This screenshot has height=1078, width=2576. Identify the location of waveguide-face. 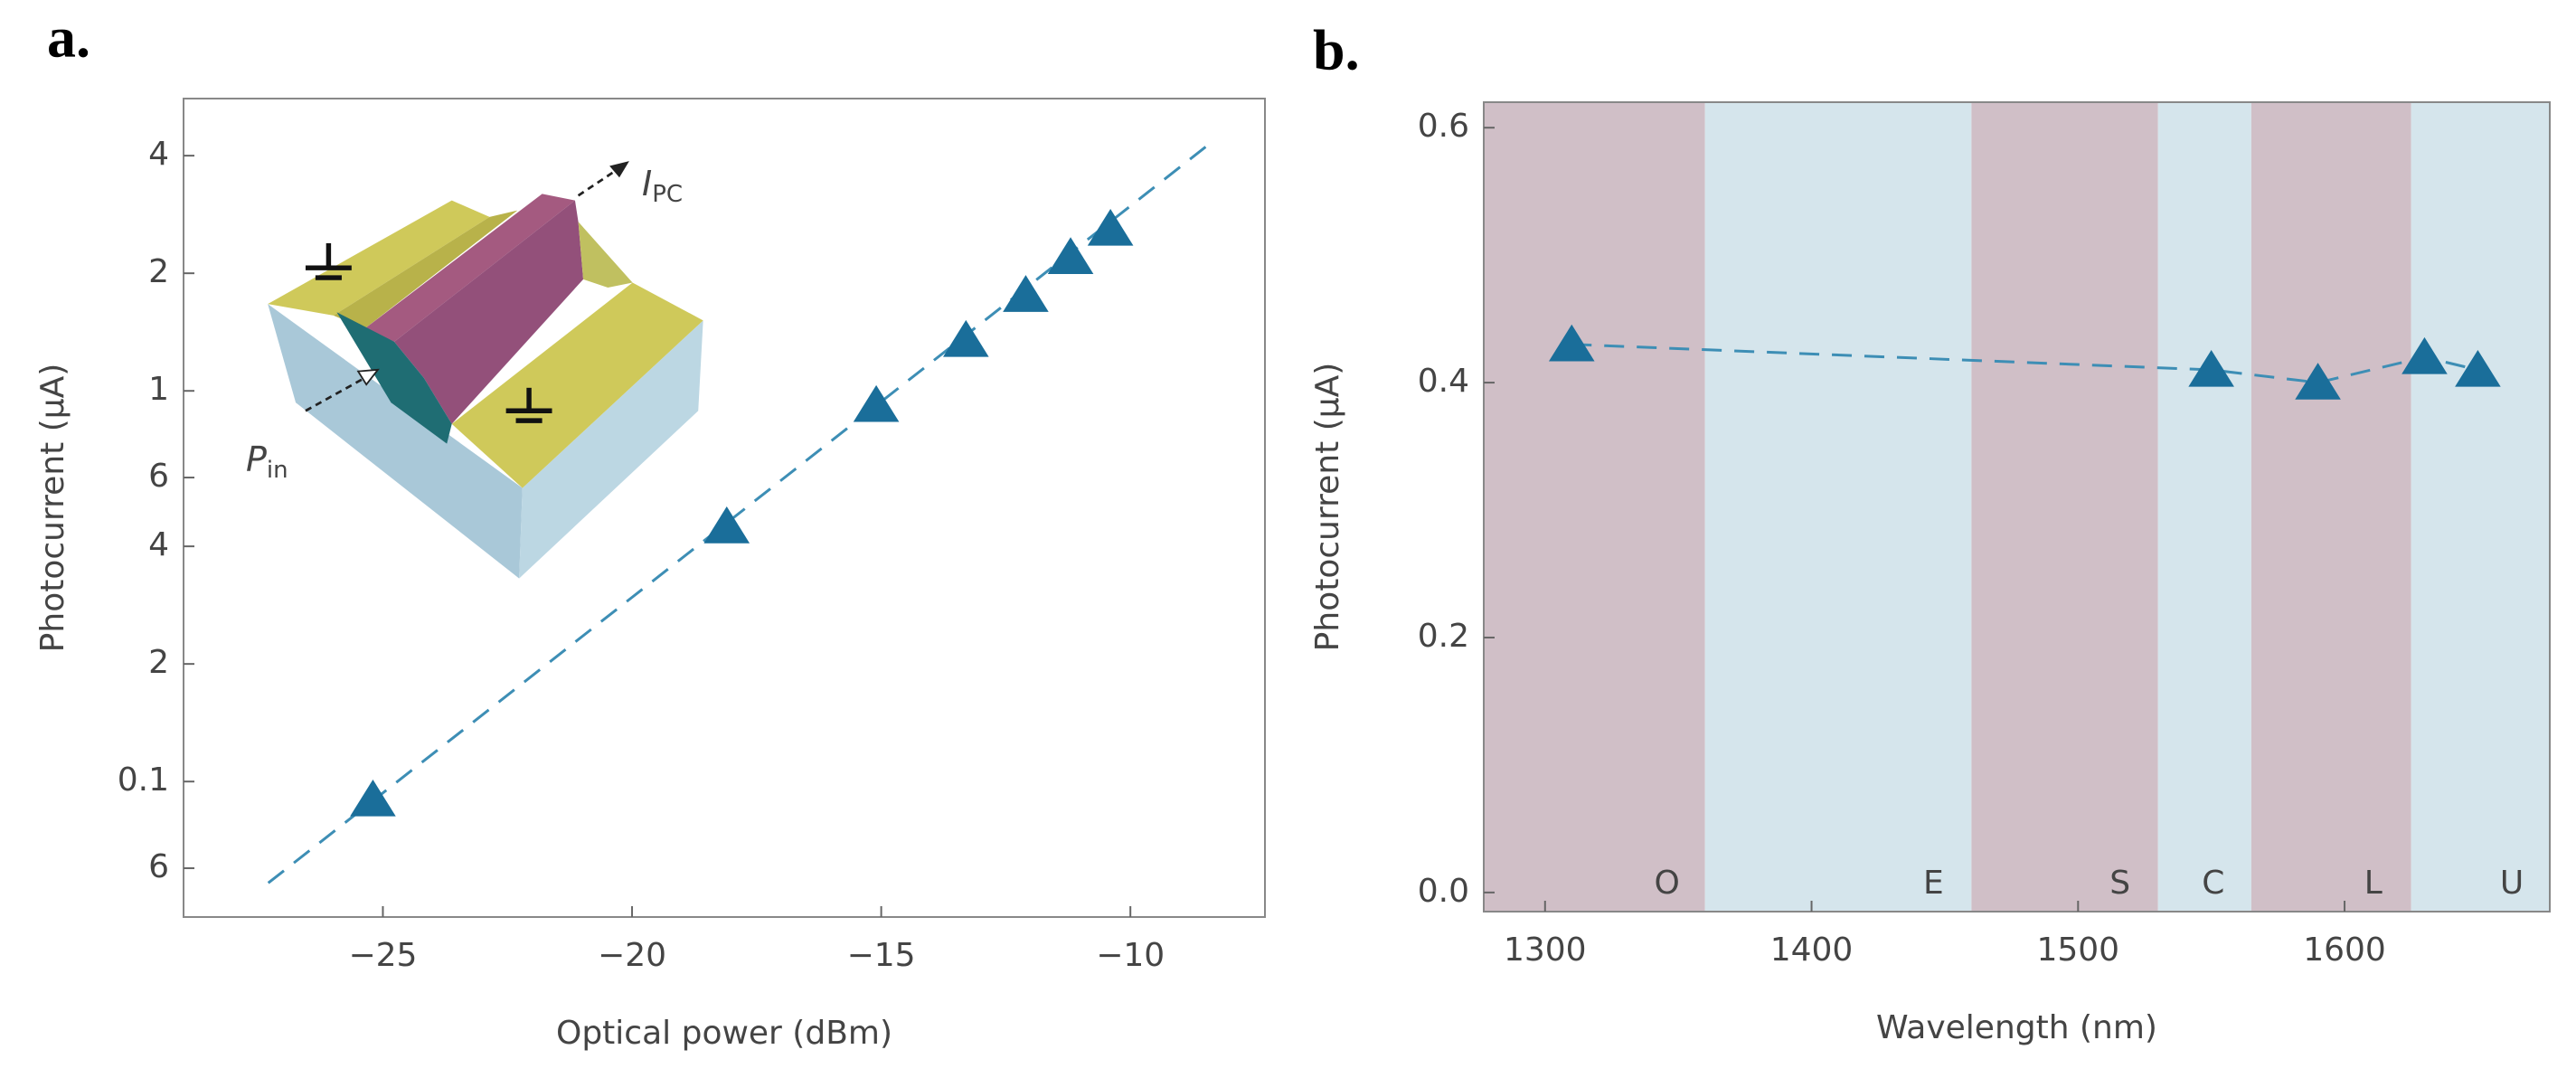
(394, 378).